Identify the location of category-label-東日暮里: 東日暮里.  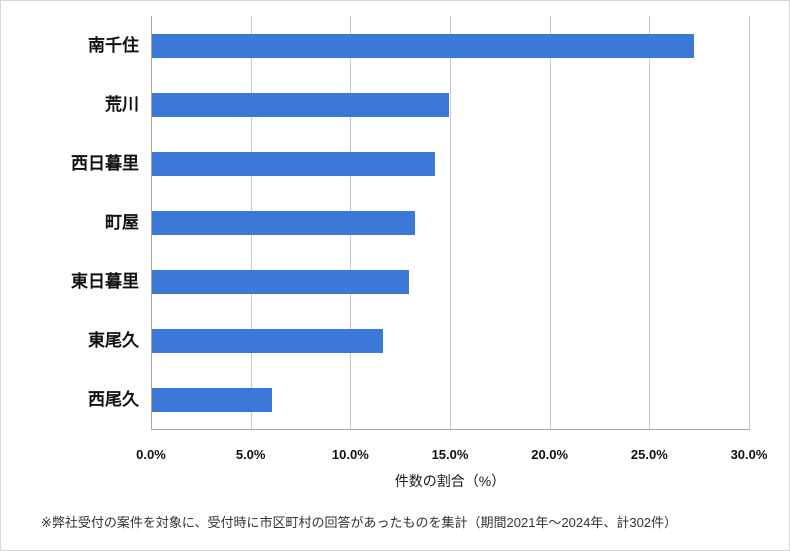
(105, 281).